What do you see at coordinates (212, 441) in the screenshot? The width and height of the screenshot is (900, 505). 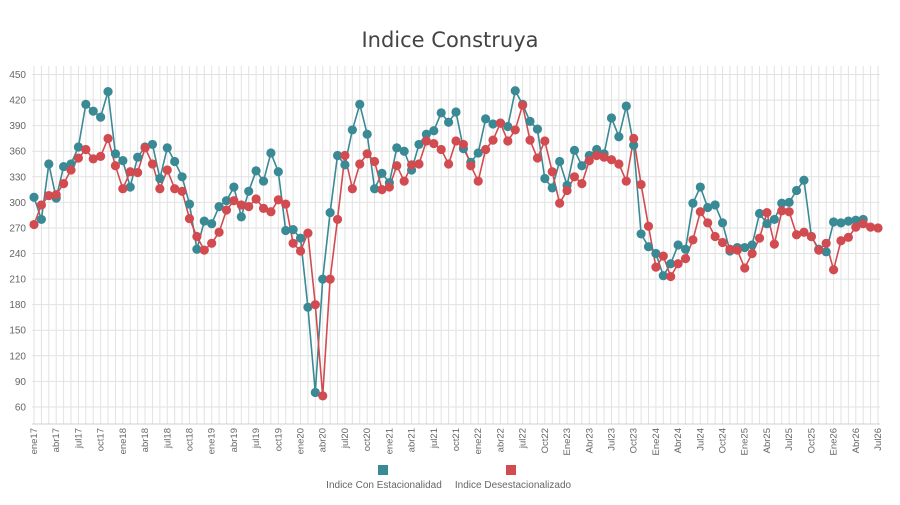 I see `x-tick-label: ene19` at bounding box center [212, 441].